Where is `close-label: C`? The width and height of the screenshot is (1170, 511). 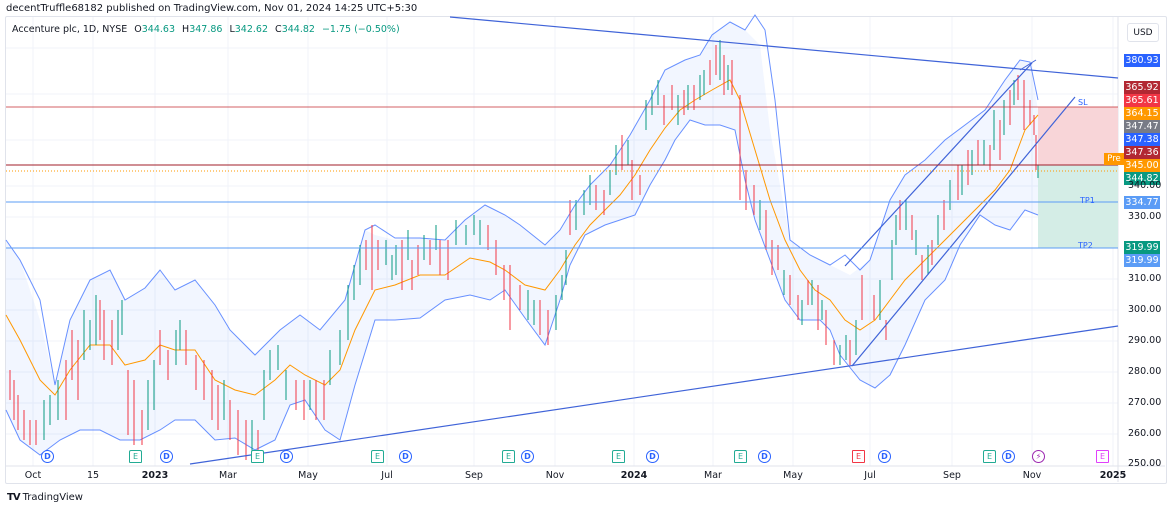 close-label: C is located at coordinates (278, 29).